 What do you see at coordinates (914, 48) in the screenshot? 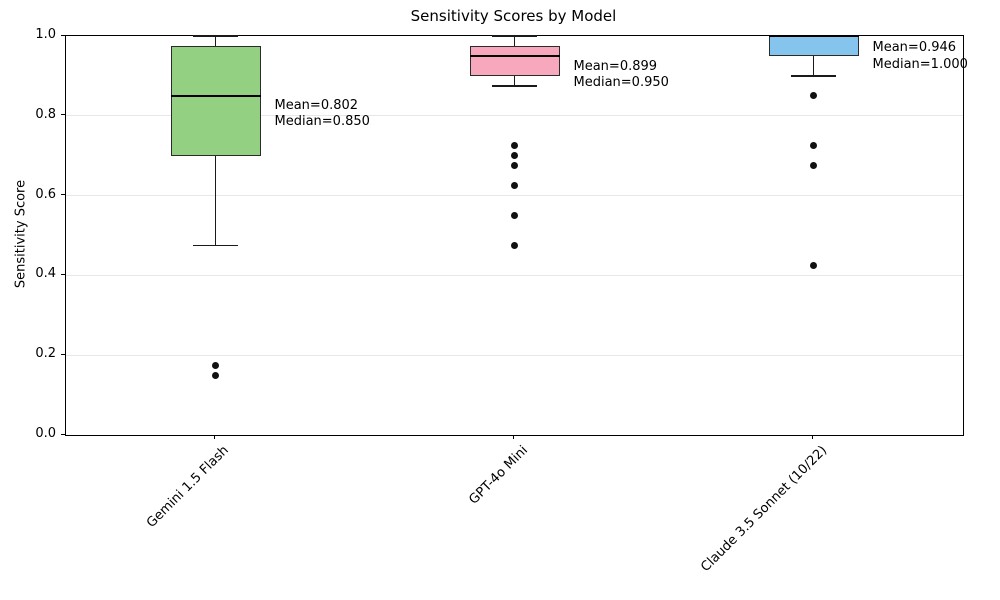
I see `stats-annotation-line: Mean=0.946` at bounding box center [914, 48].